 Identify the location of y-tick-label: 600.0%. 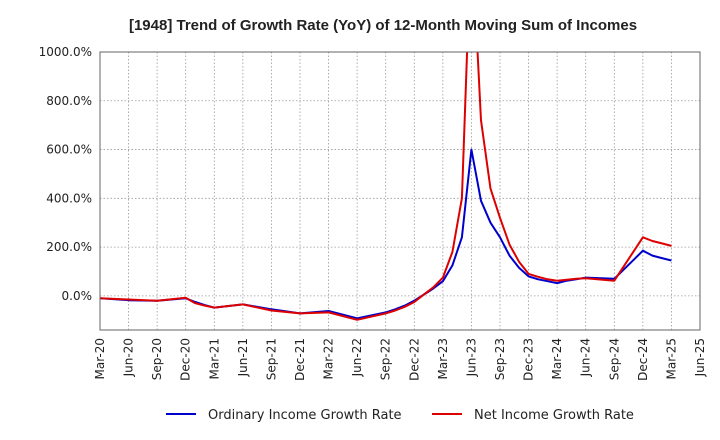
(69, 150).